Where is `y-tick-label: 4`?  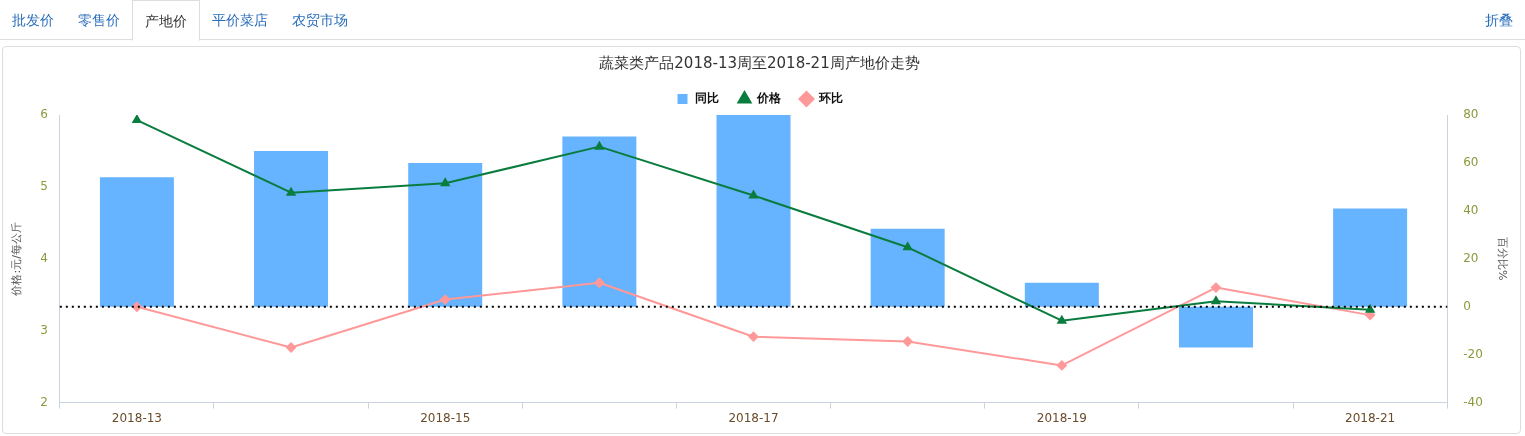 y-tick-label: 4 is located at coordinates (44, 257).